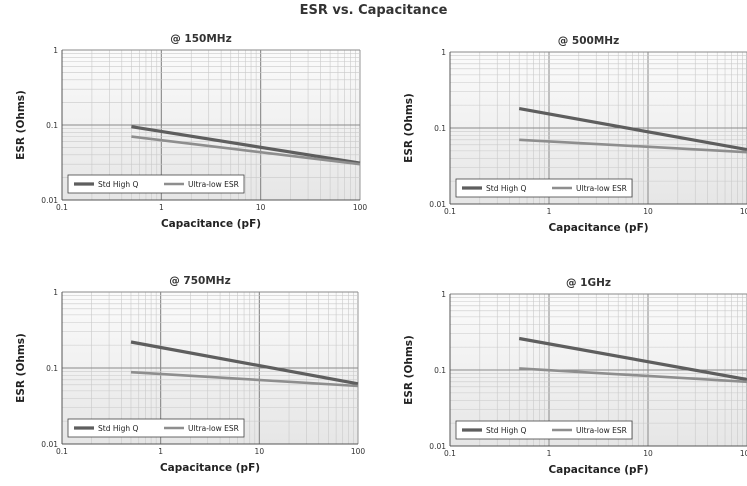  Describe the element at coordinates (648, 453) in the screenshot. I see `chart-3-x-tick-label: 10` at that location.